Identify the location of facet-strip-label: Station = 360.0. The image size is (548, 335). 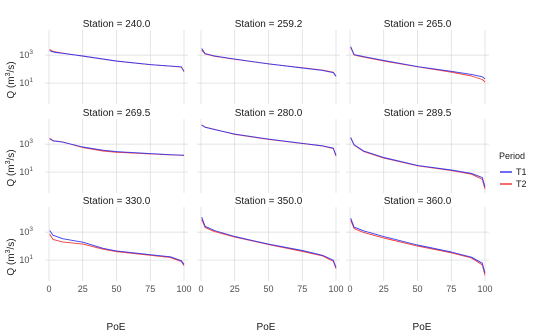
(418, 201).